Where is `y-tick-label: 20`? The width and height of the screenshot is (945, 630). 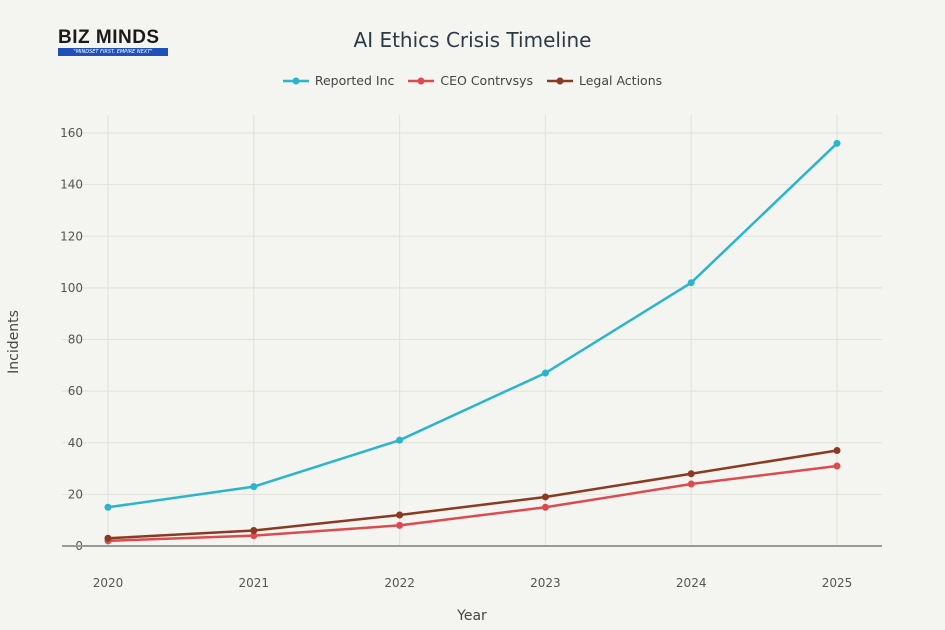 y-tick-label: 20 is located at coordinates (75, 494).